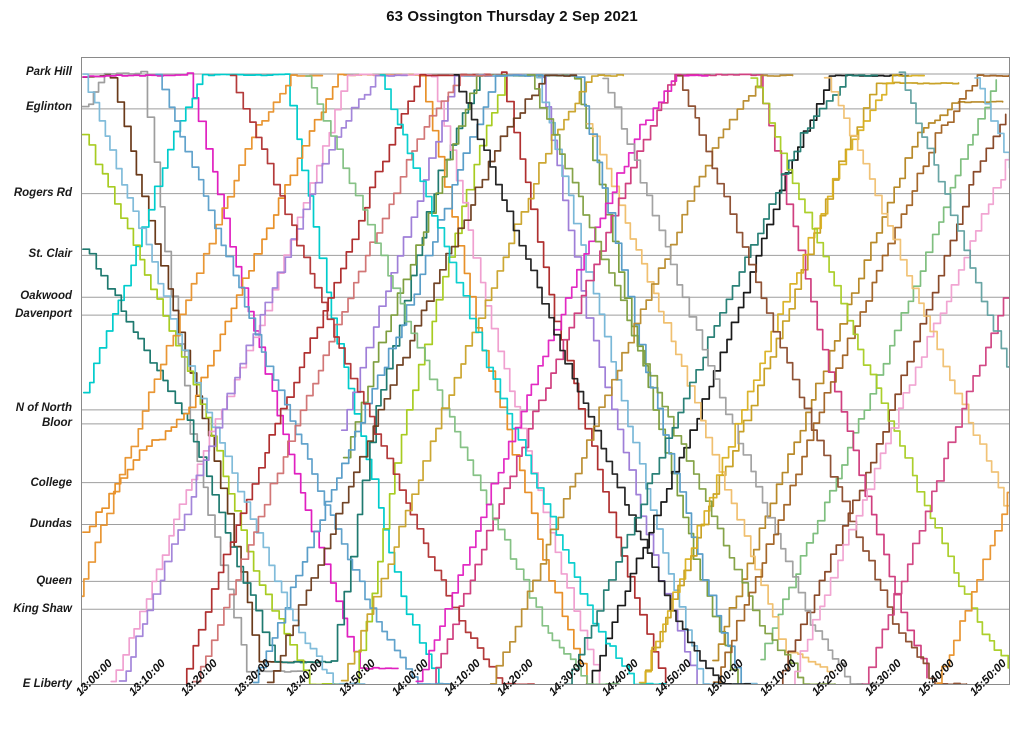  What do you see at coordinates (56, 423) in the screenshot?
I see `y-axis-label: Bloor` at bounding box center [56, 423].